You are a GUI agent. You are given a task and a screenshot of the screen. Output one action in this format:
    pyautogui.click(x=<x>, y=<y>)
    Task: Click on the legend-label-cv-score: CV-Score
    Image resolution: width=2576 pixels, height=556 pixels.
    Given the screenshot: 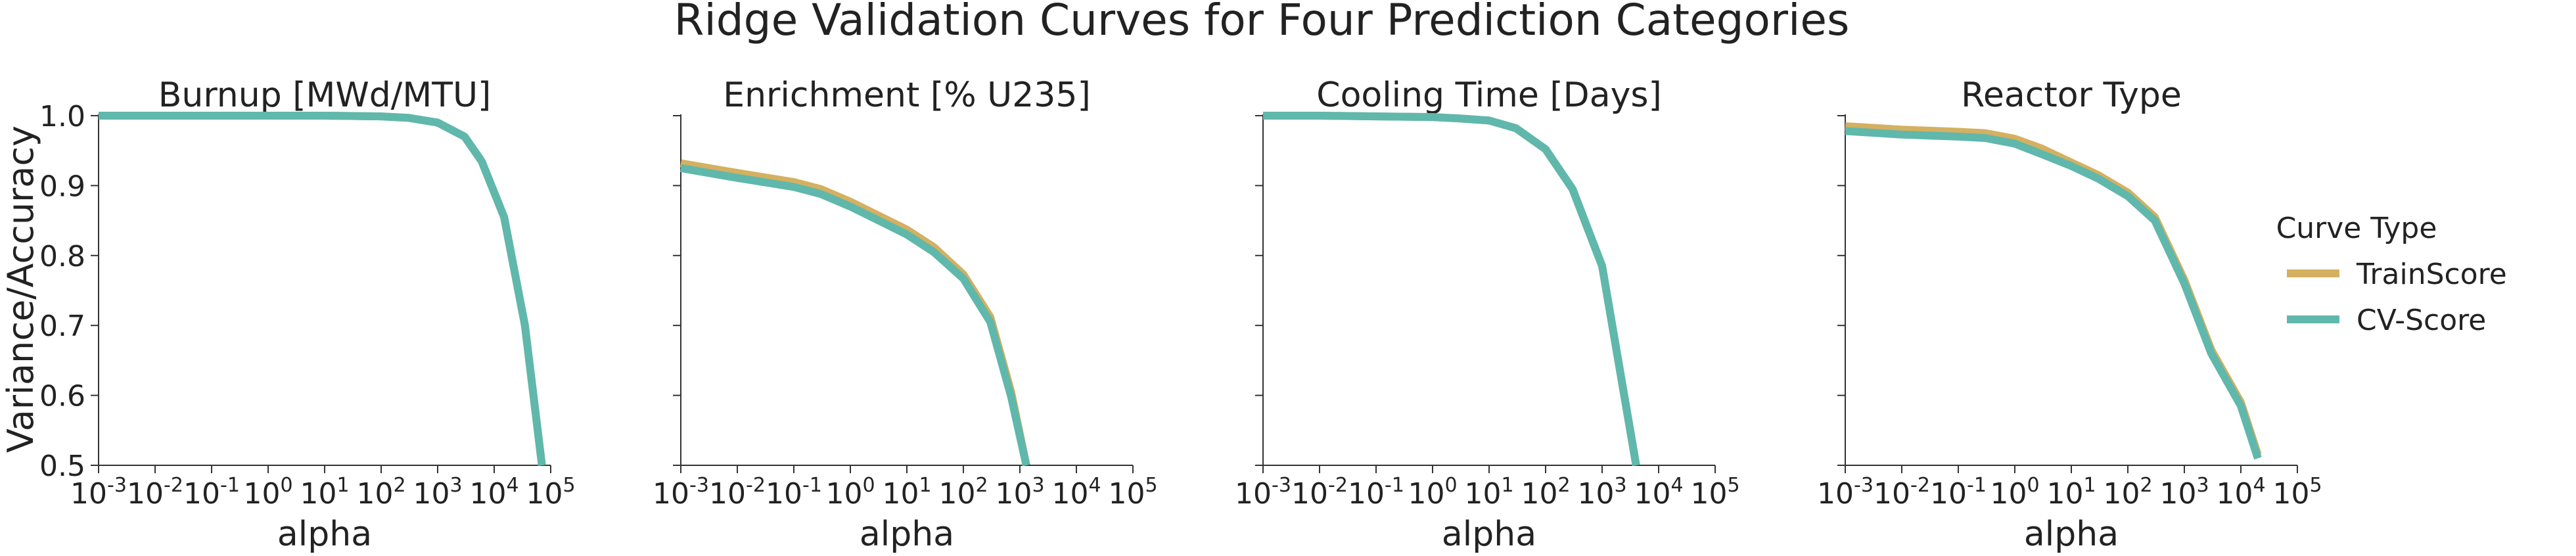 What is the action you would take?
    pyautogui.click(x=2422, y=320)
    